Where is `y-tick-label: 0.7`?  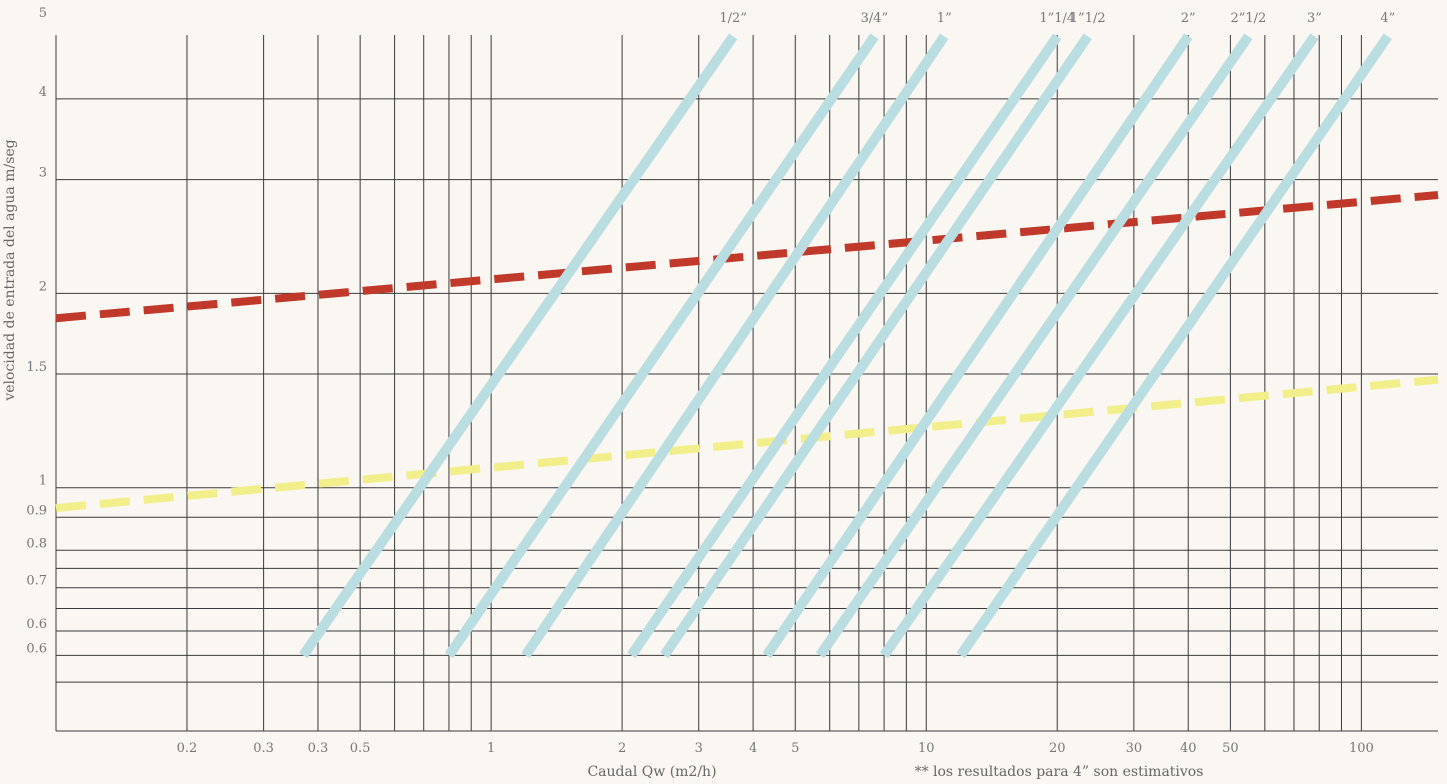 y-tick-label: 0.7 is located at coordinates (36, 581).